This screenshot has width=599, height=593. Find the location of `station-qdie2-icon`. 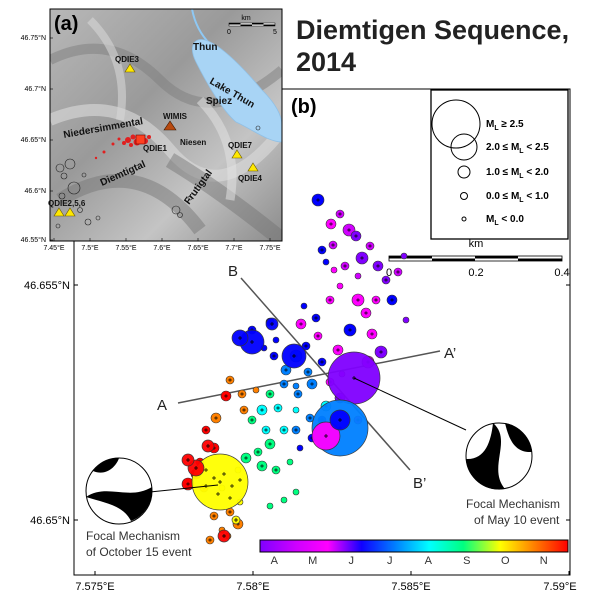

station-qdie2-icon is located at coordinates (59, 212).